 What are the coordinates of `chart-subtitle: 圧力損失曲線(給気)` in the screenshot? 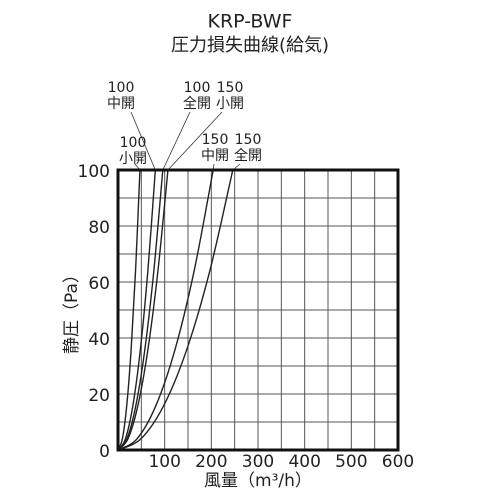 It's located at (250, 45).